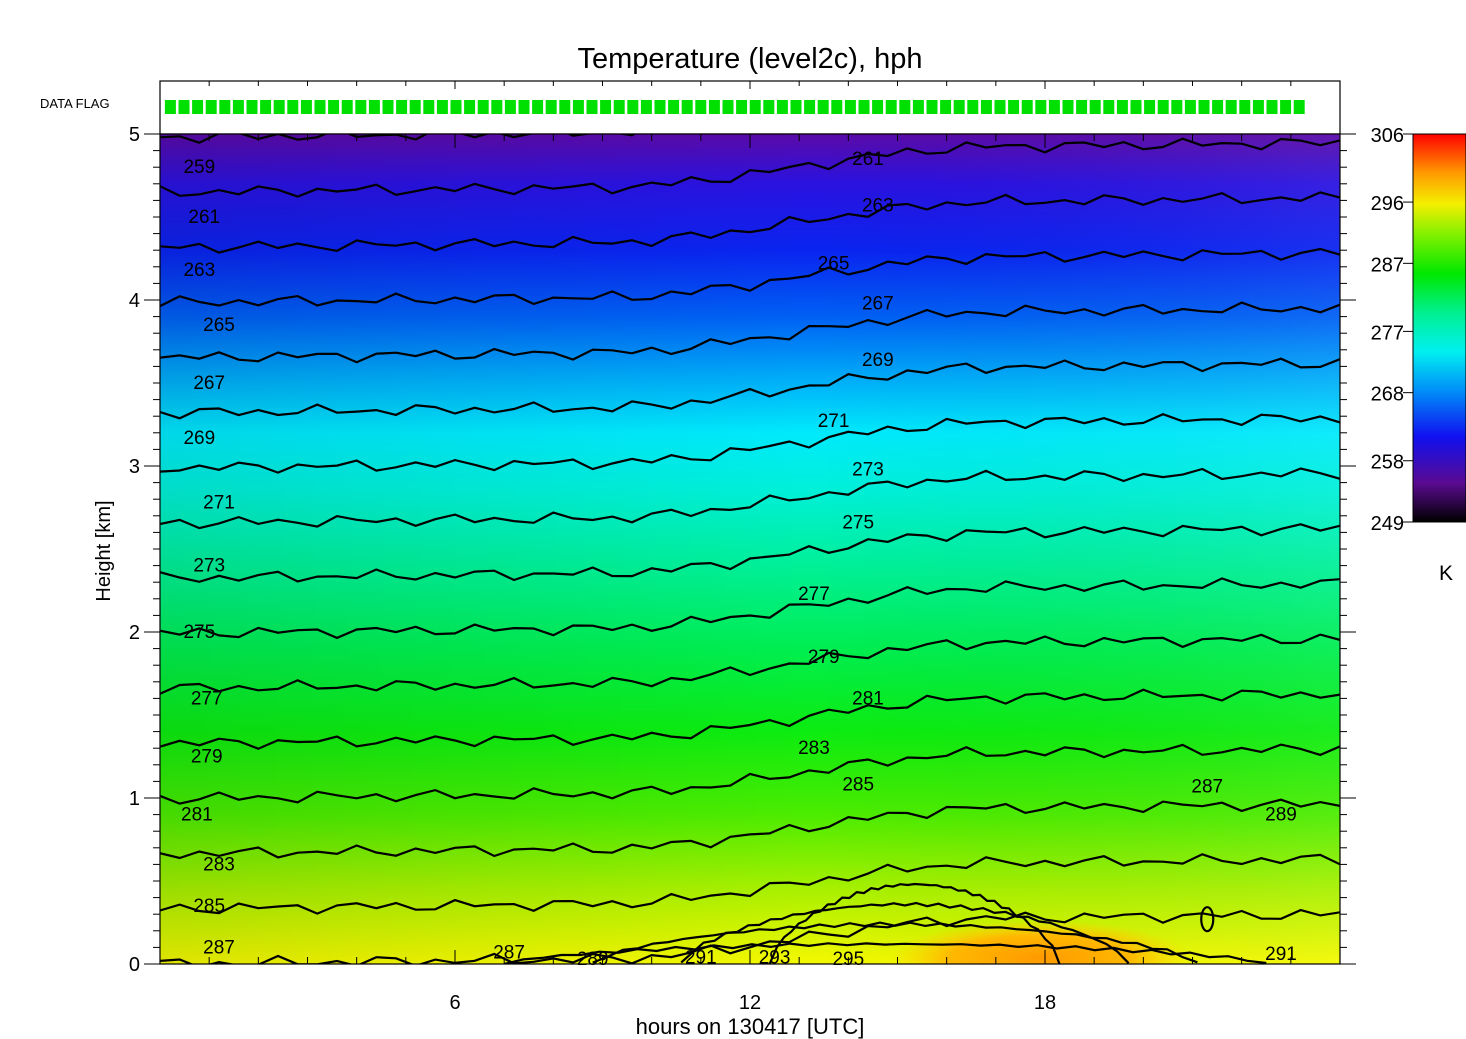  Describe the element at coordinates (1387, 204) in the screenshot. I see `colorbar-tick-label: 296` at that location.